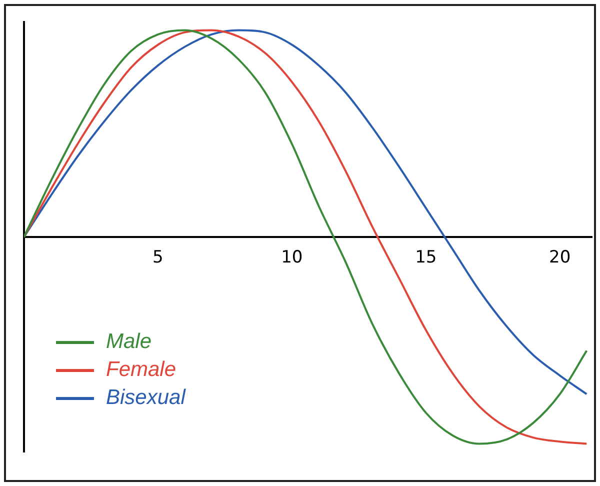  Describe the element at coordinates (158, 258) in the screenshot. I see `x-tick-label: 5` at that location.